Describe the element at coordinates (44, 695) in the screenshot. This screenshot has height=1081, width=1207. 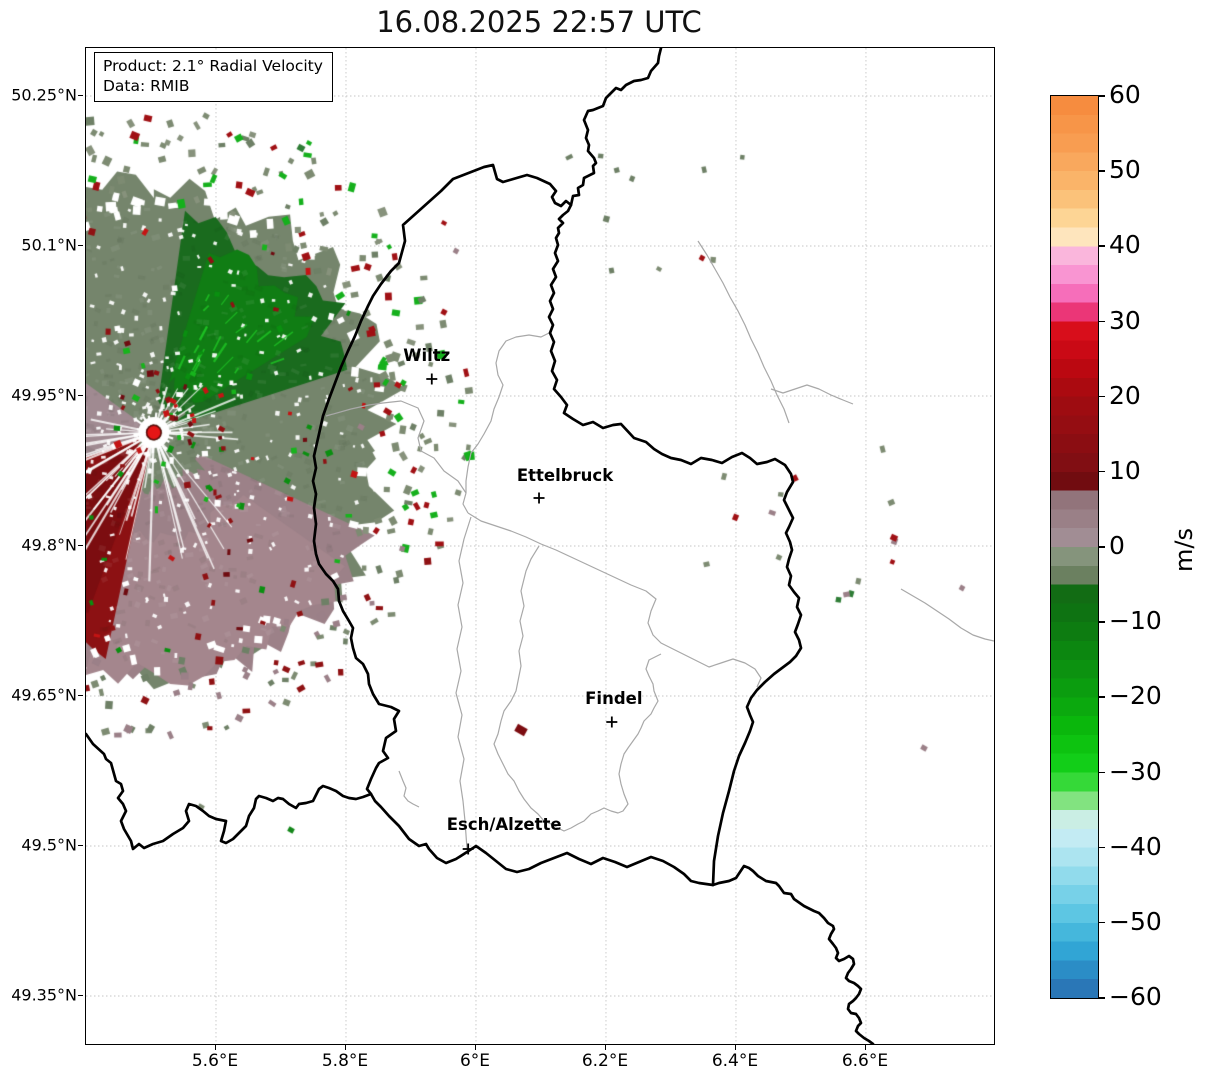
I see `y-tick-label: 49.65°N` at that location.